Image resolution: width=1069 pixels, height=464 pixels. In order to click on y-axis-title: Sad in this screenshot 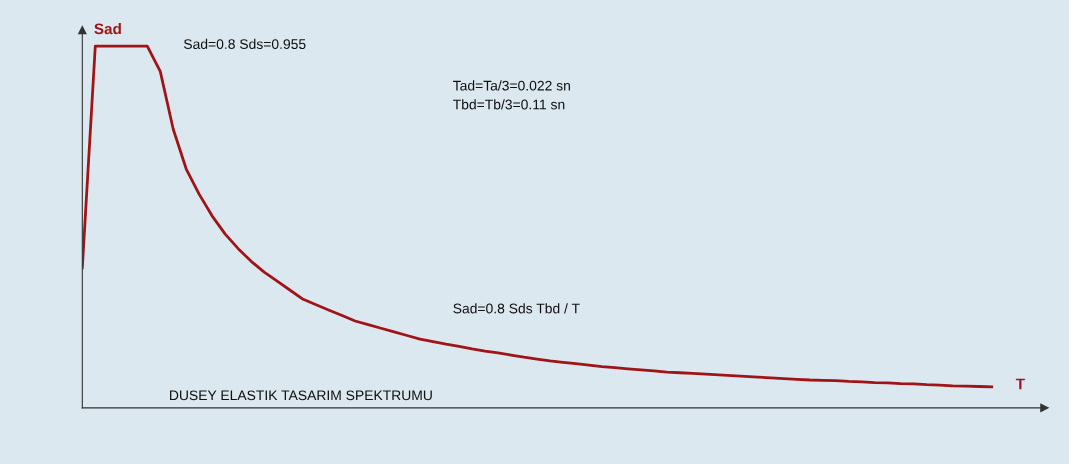, I will do `click(107, 29)`.